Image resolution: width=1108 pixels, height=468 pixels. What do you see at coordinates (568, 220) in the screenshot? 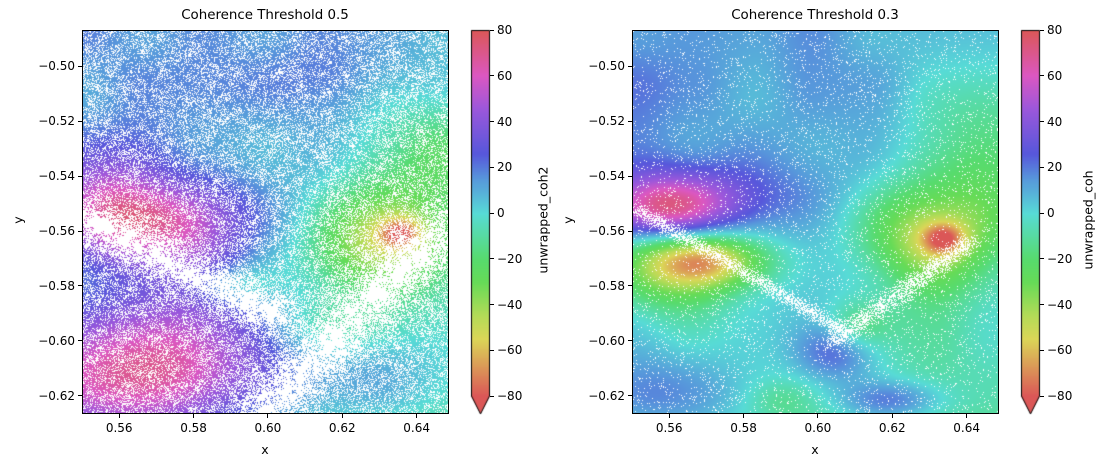
I see `y-axis-label: y` at bounding box center [568, 220].